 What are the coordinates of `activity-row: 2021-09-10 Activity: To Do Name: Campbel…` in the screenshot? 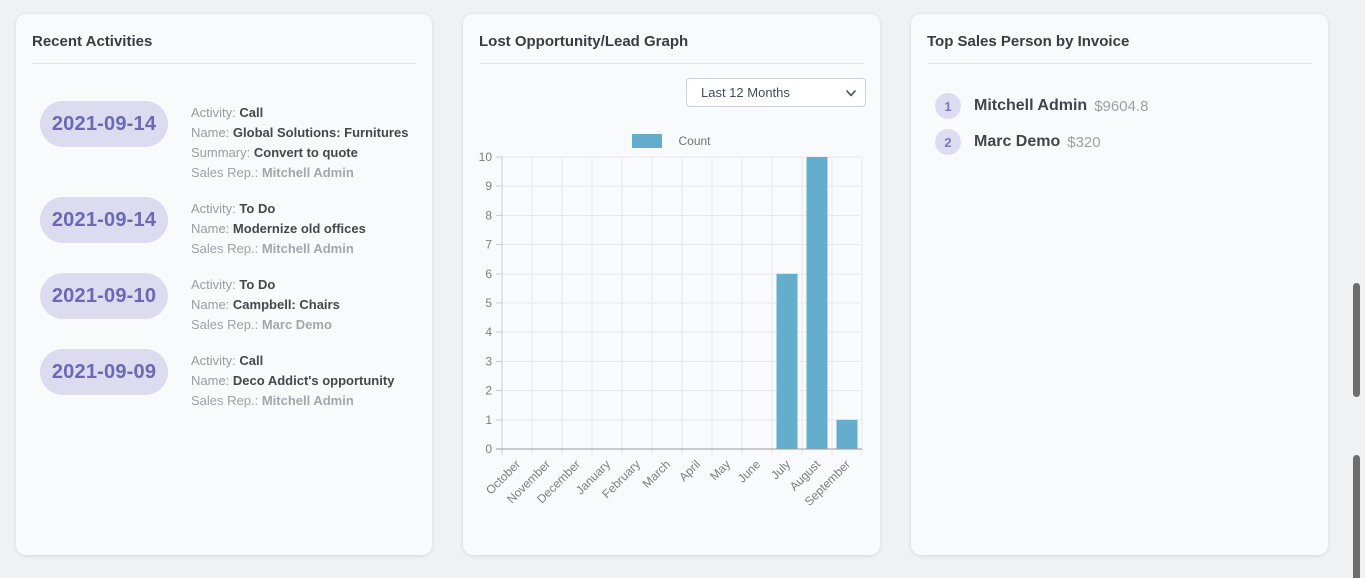 It's located at (228, 304).